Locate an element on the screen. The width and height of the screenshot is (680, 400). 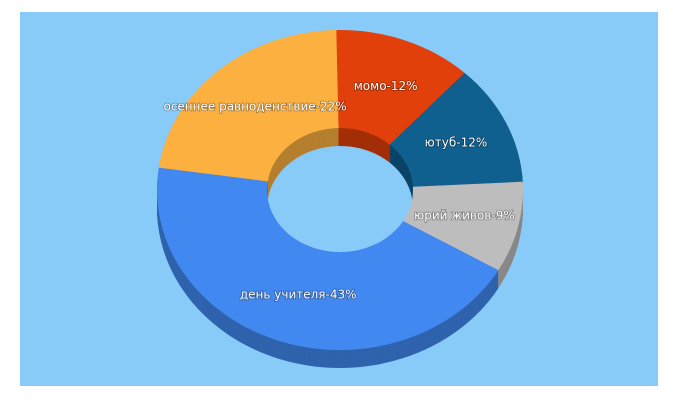
data-label: осеннее равноденствие-22% is located at coordinates (254, 106).